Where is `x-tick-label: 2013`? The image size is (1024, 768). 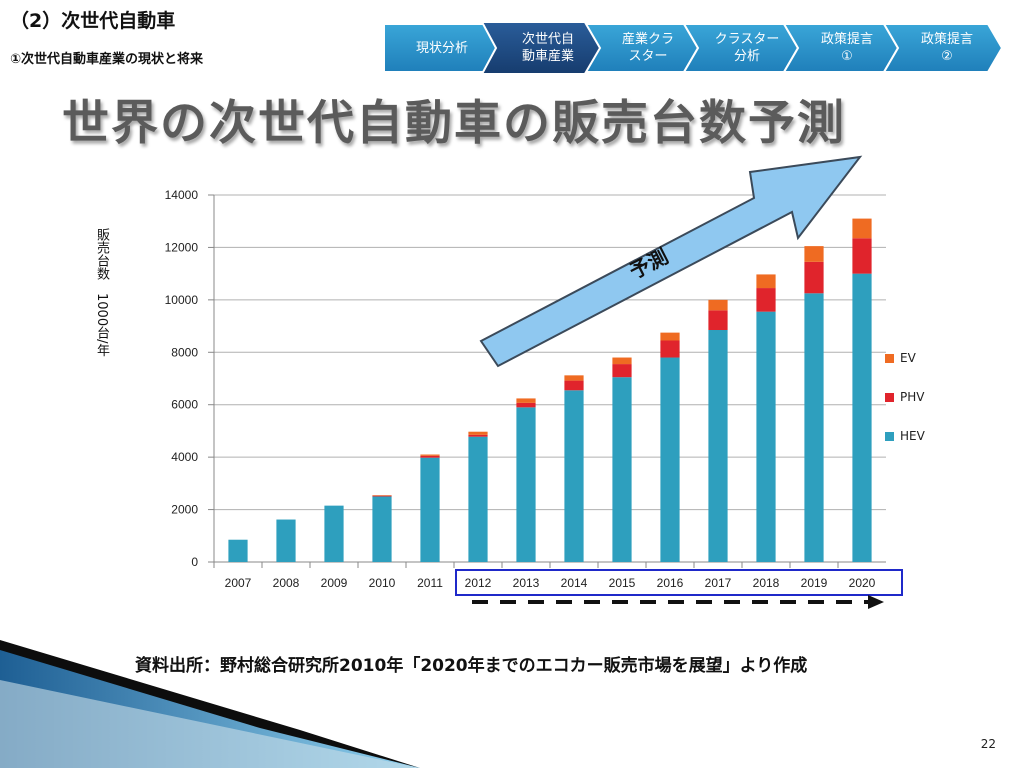
x-tick-label: 2013 is located at coordinates (526, 583).